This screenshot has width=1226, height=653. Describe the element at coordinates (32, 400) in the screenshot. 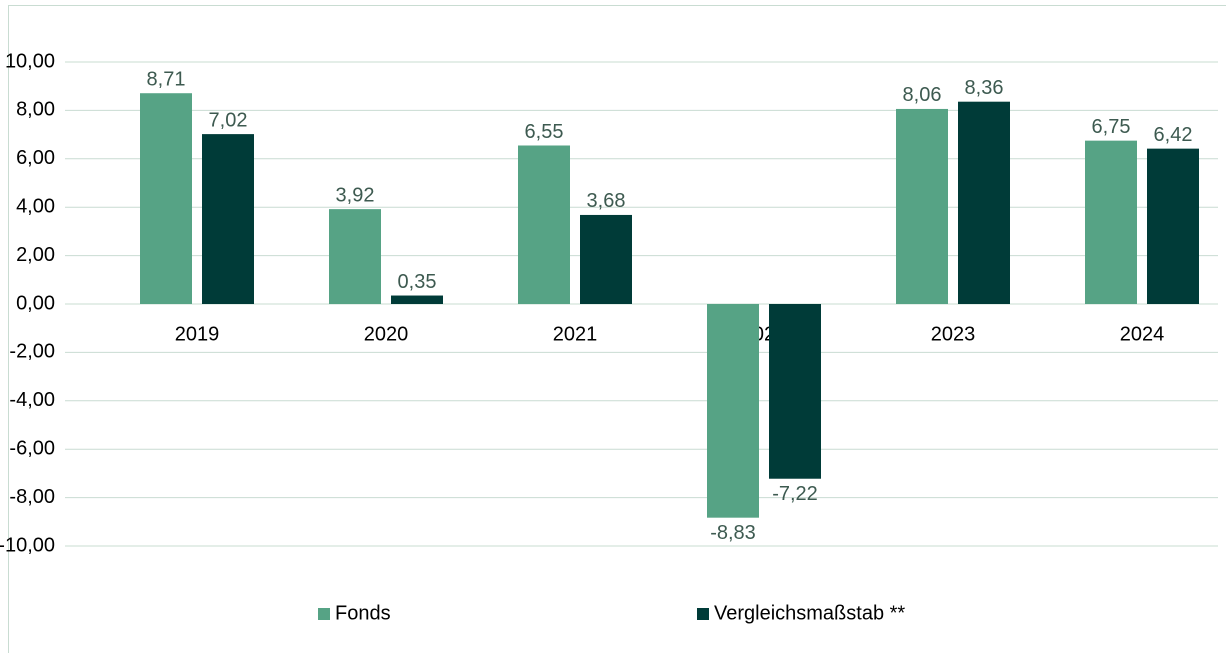

I see `y-tick-label: -4,00` at that location.